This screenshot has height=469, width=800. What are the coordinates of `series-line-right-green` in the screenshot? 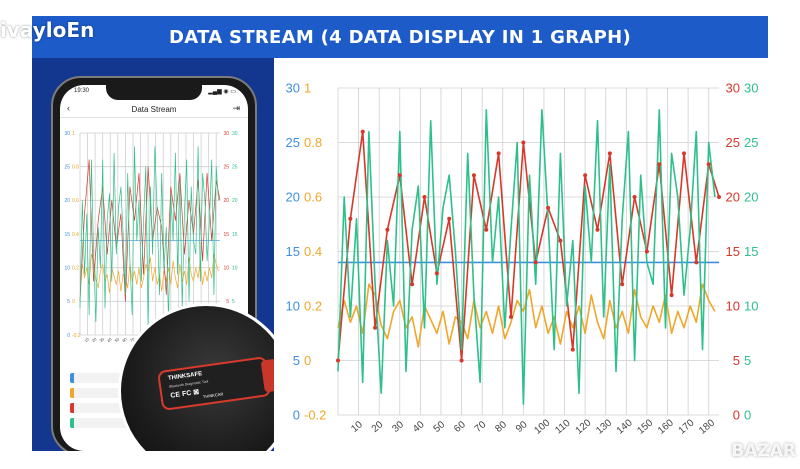 It's located at (149, 237).